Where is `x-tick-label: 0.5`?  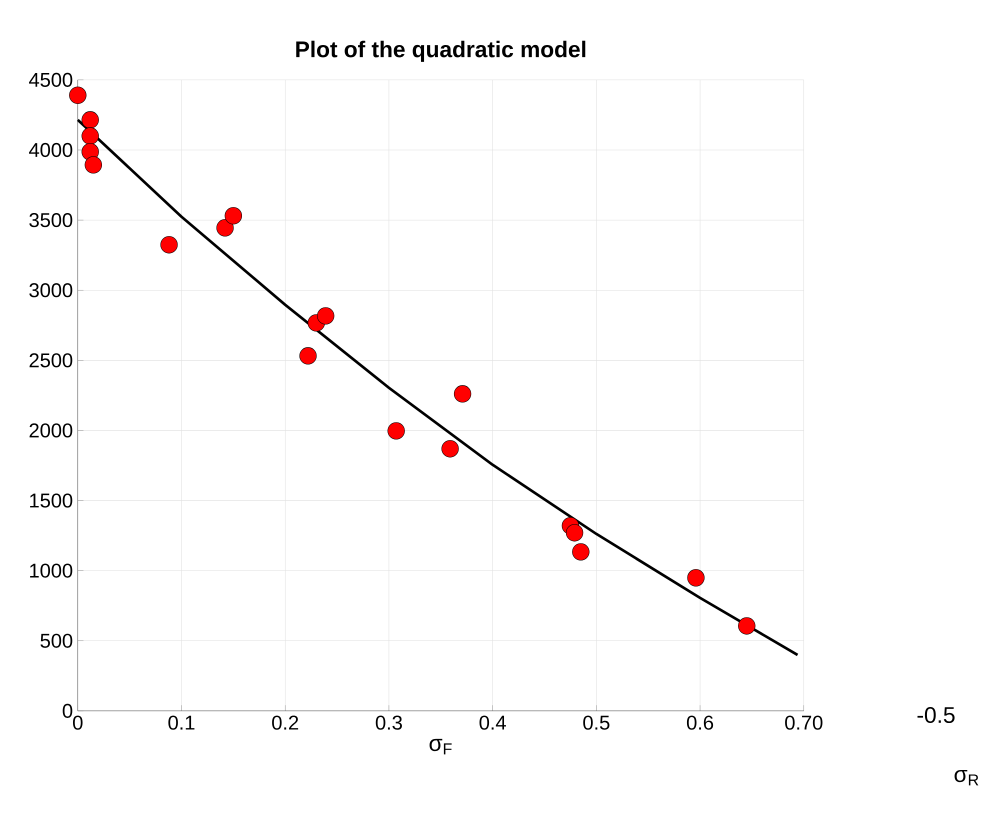
x-tick-label: 0.5 is located at coordinates (596, 723).